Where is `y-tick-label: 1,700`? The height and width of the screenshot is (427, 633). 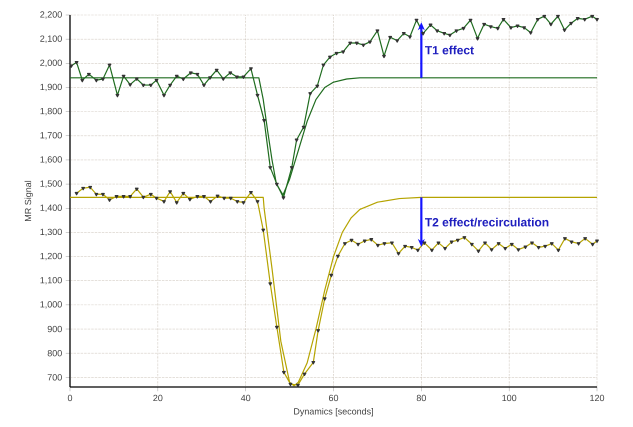 y-tick-label: 1,700 is located at coordinates (51, 136).